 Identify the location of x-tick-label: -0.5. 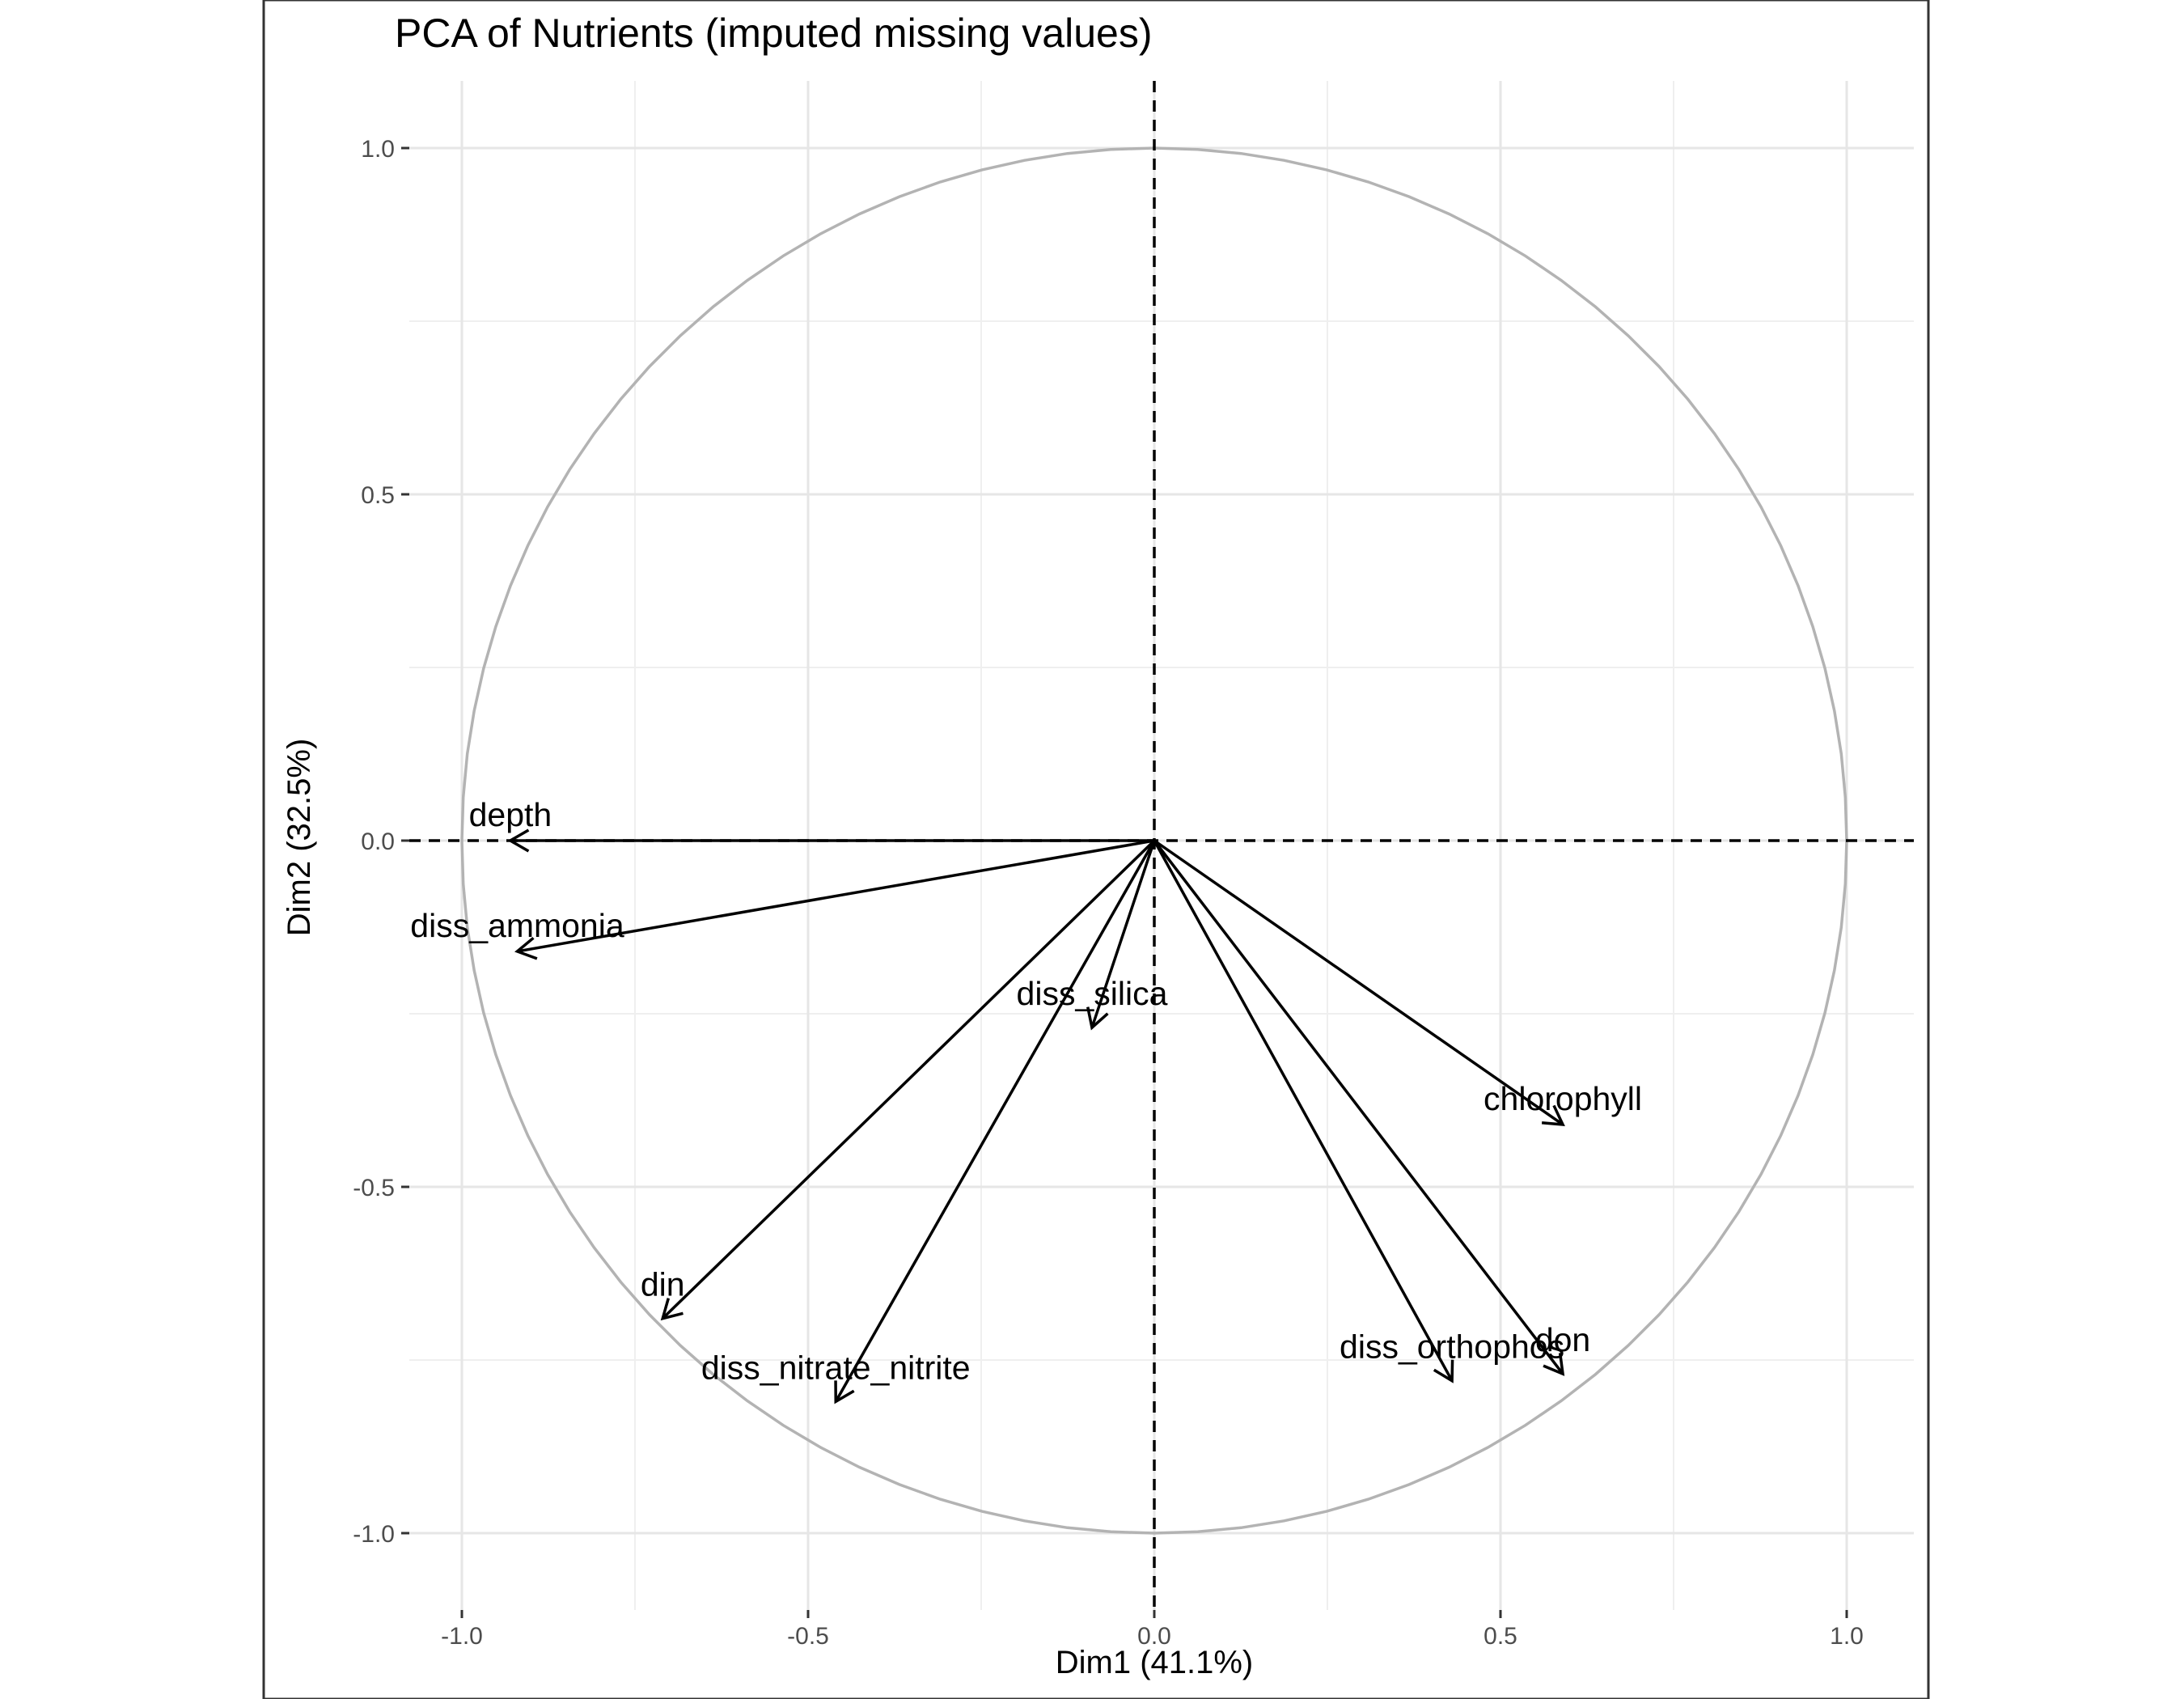
(808, 1636).